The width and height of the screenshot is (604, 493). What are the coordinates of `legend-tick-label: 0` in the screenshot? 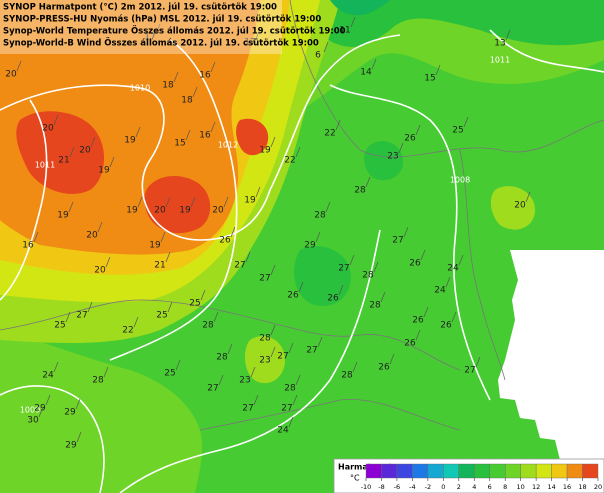 It's located at (443, 487).